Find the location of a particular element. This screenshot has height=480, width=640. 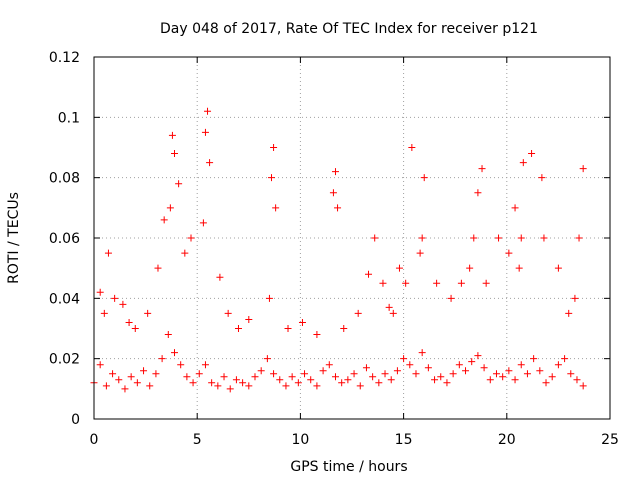

y-axis-label: ROTI / TECUs is located at coordinates (14, 238).